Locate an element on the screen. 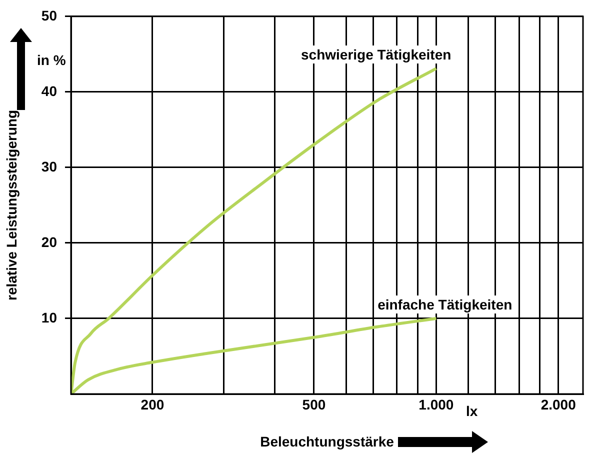 This screenshot has height=455, width=597. y-tick-label: 50 is located at coordinates (49, 15).